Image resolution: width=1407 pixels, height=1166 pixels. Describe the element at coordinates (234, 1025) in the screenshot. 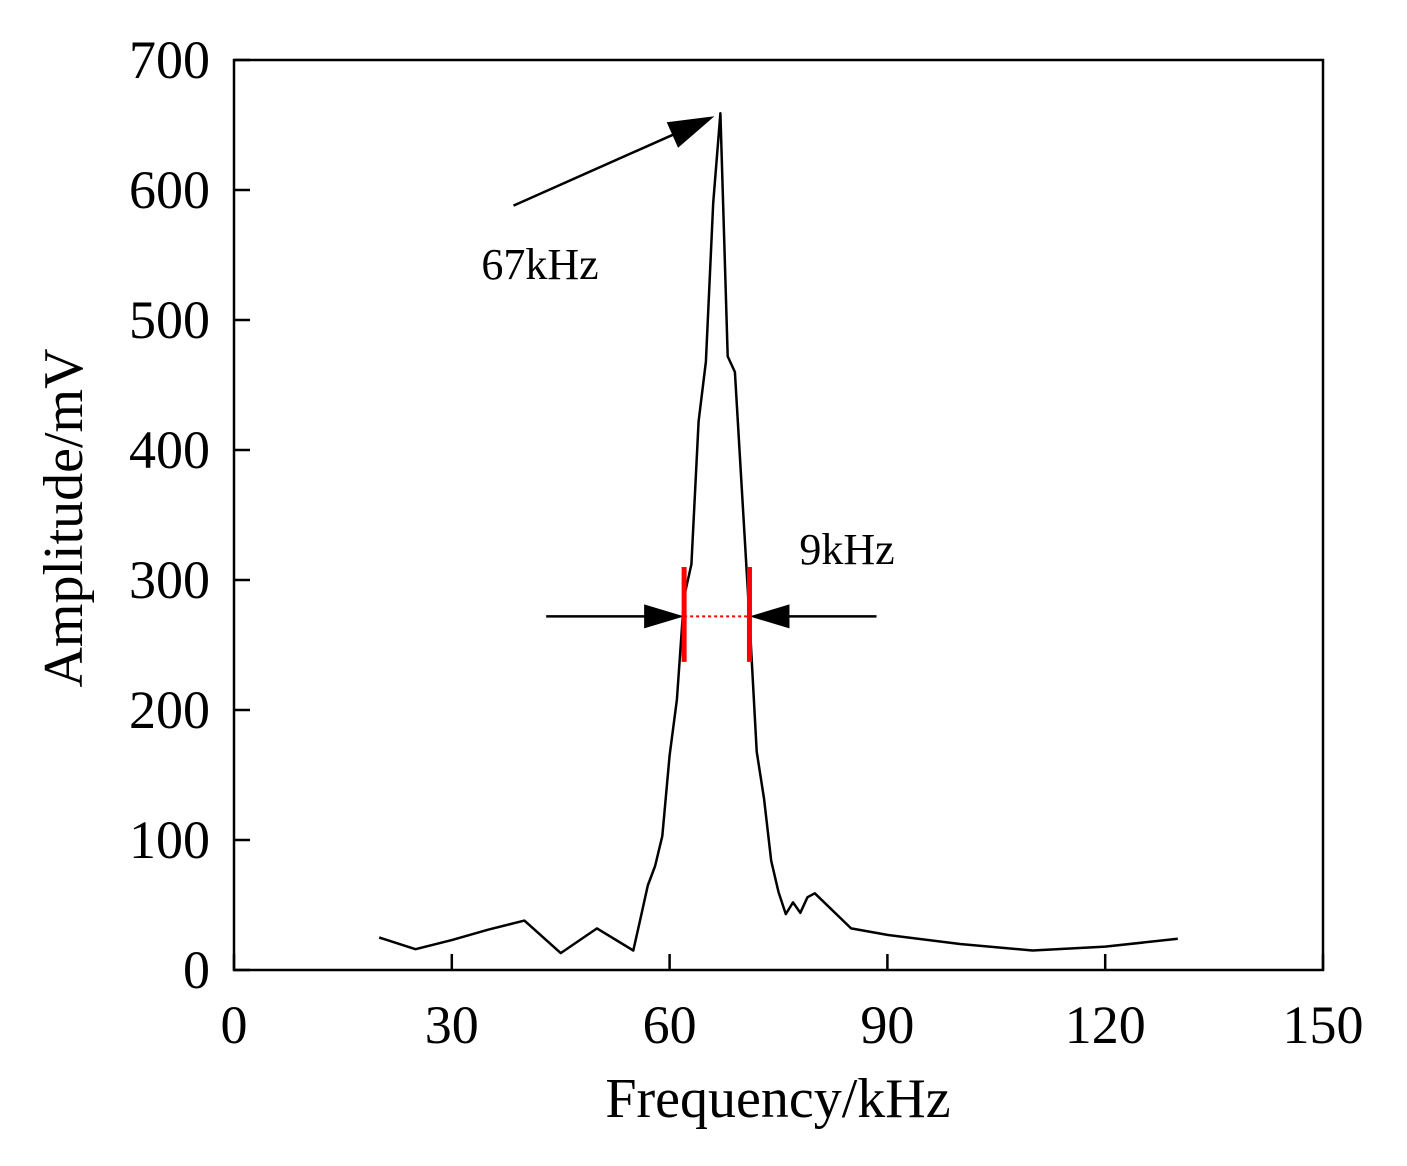

I see `x-tick-label: 0` at that location.